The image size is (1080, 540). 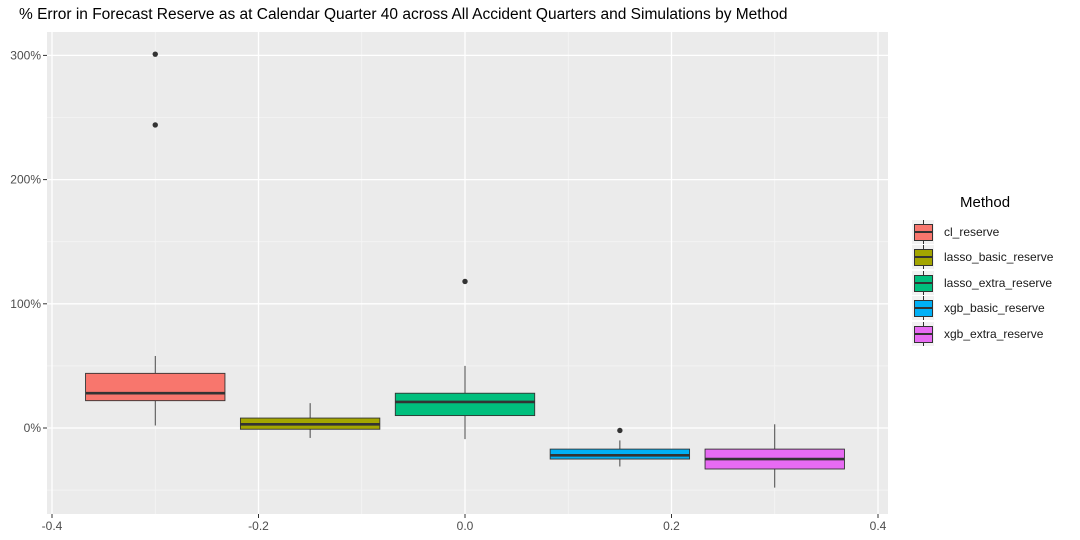 I want to click on boxplot-lasso_basic_reserve, so click(x=310, y=420).